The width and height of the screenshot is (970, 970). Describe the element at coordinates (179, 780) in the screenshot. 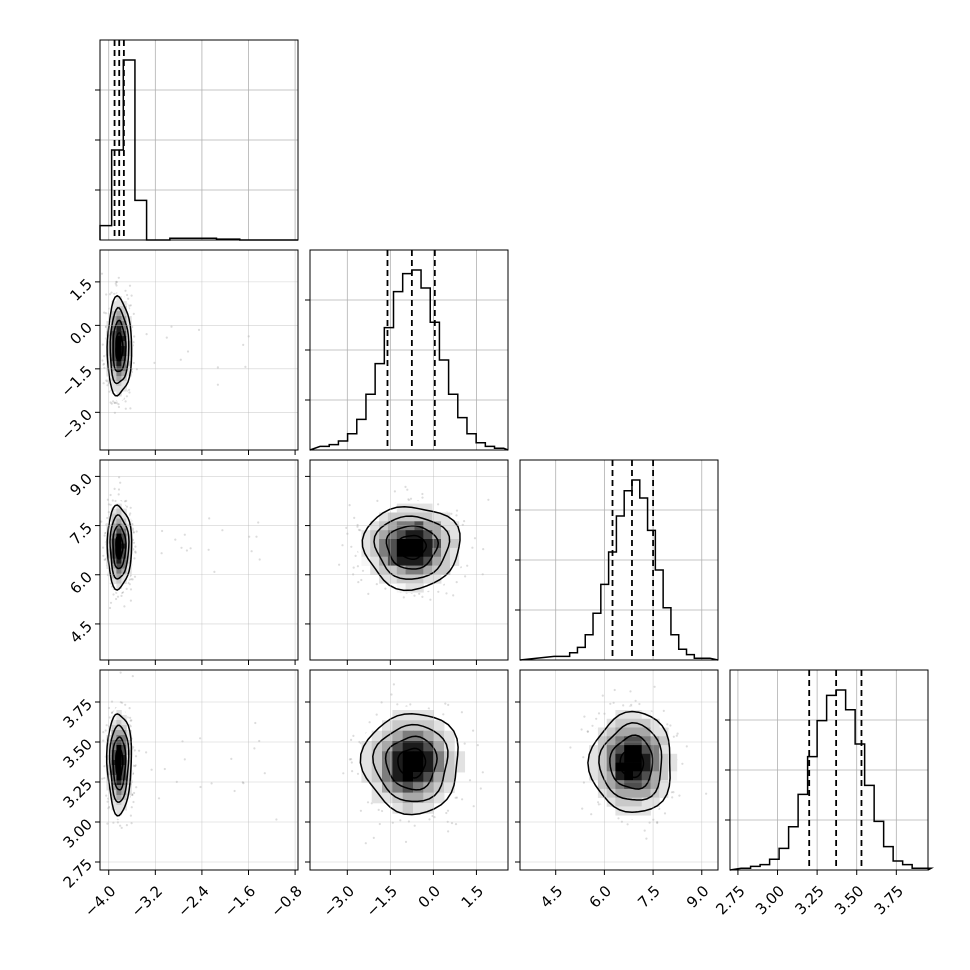

I see `scatter-panel-0-3: 2.753.003.253.503.75` at that location.